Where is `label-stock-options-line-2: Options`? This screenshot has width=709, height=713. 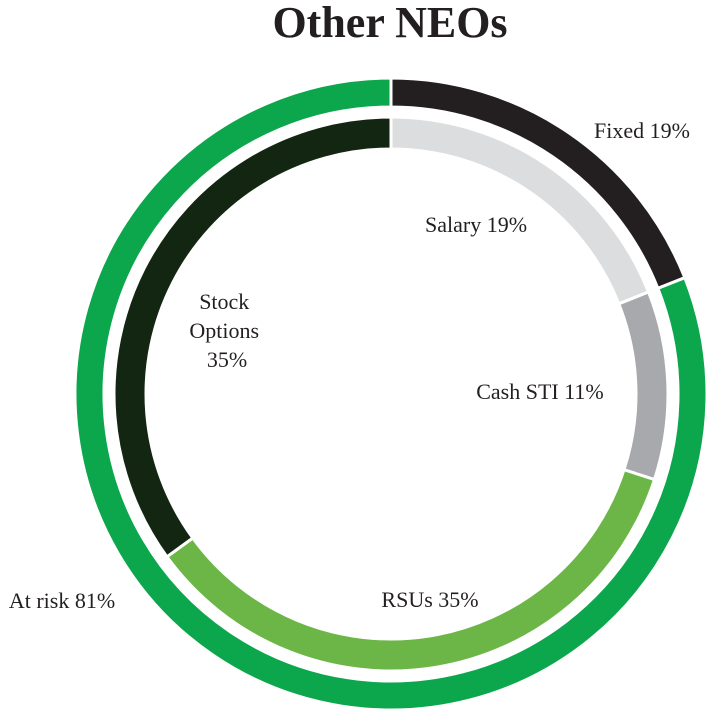
label-stock-options-line-2: Options is located at coordinates (224, 330).